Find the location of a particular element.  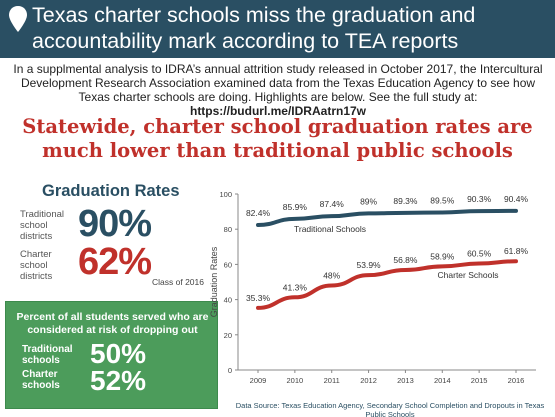

data-label: 90.3% is located at coordinates (479, 199).